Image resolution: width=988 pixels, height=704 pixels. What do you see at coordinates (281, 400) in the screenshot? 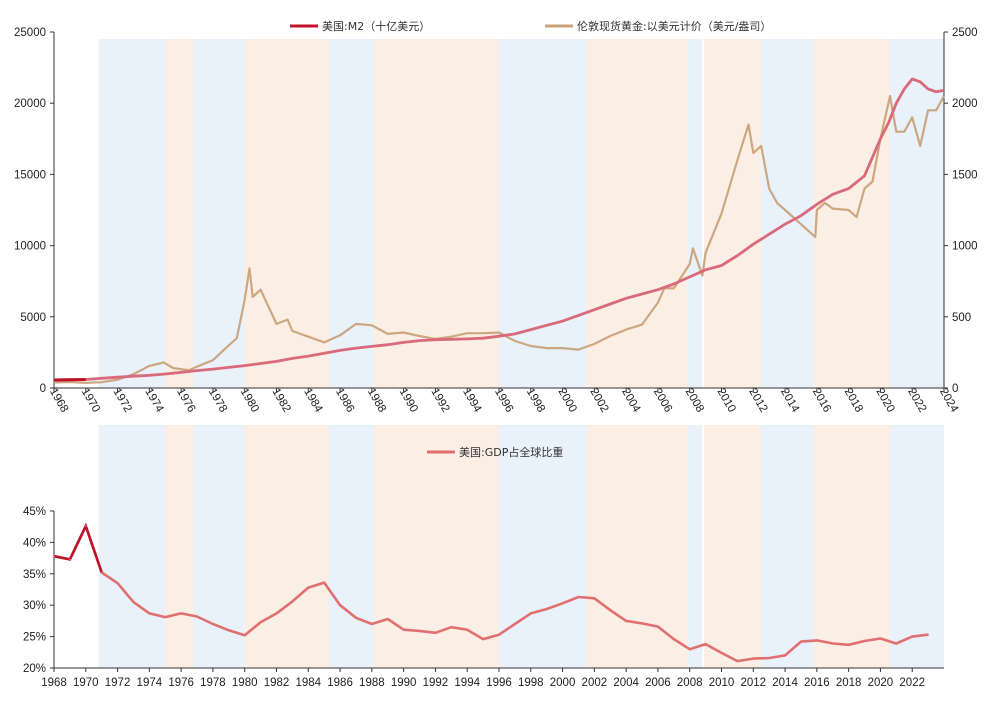
I see `top-x-tick-label: 1982` at bounding box center [281, 400].